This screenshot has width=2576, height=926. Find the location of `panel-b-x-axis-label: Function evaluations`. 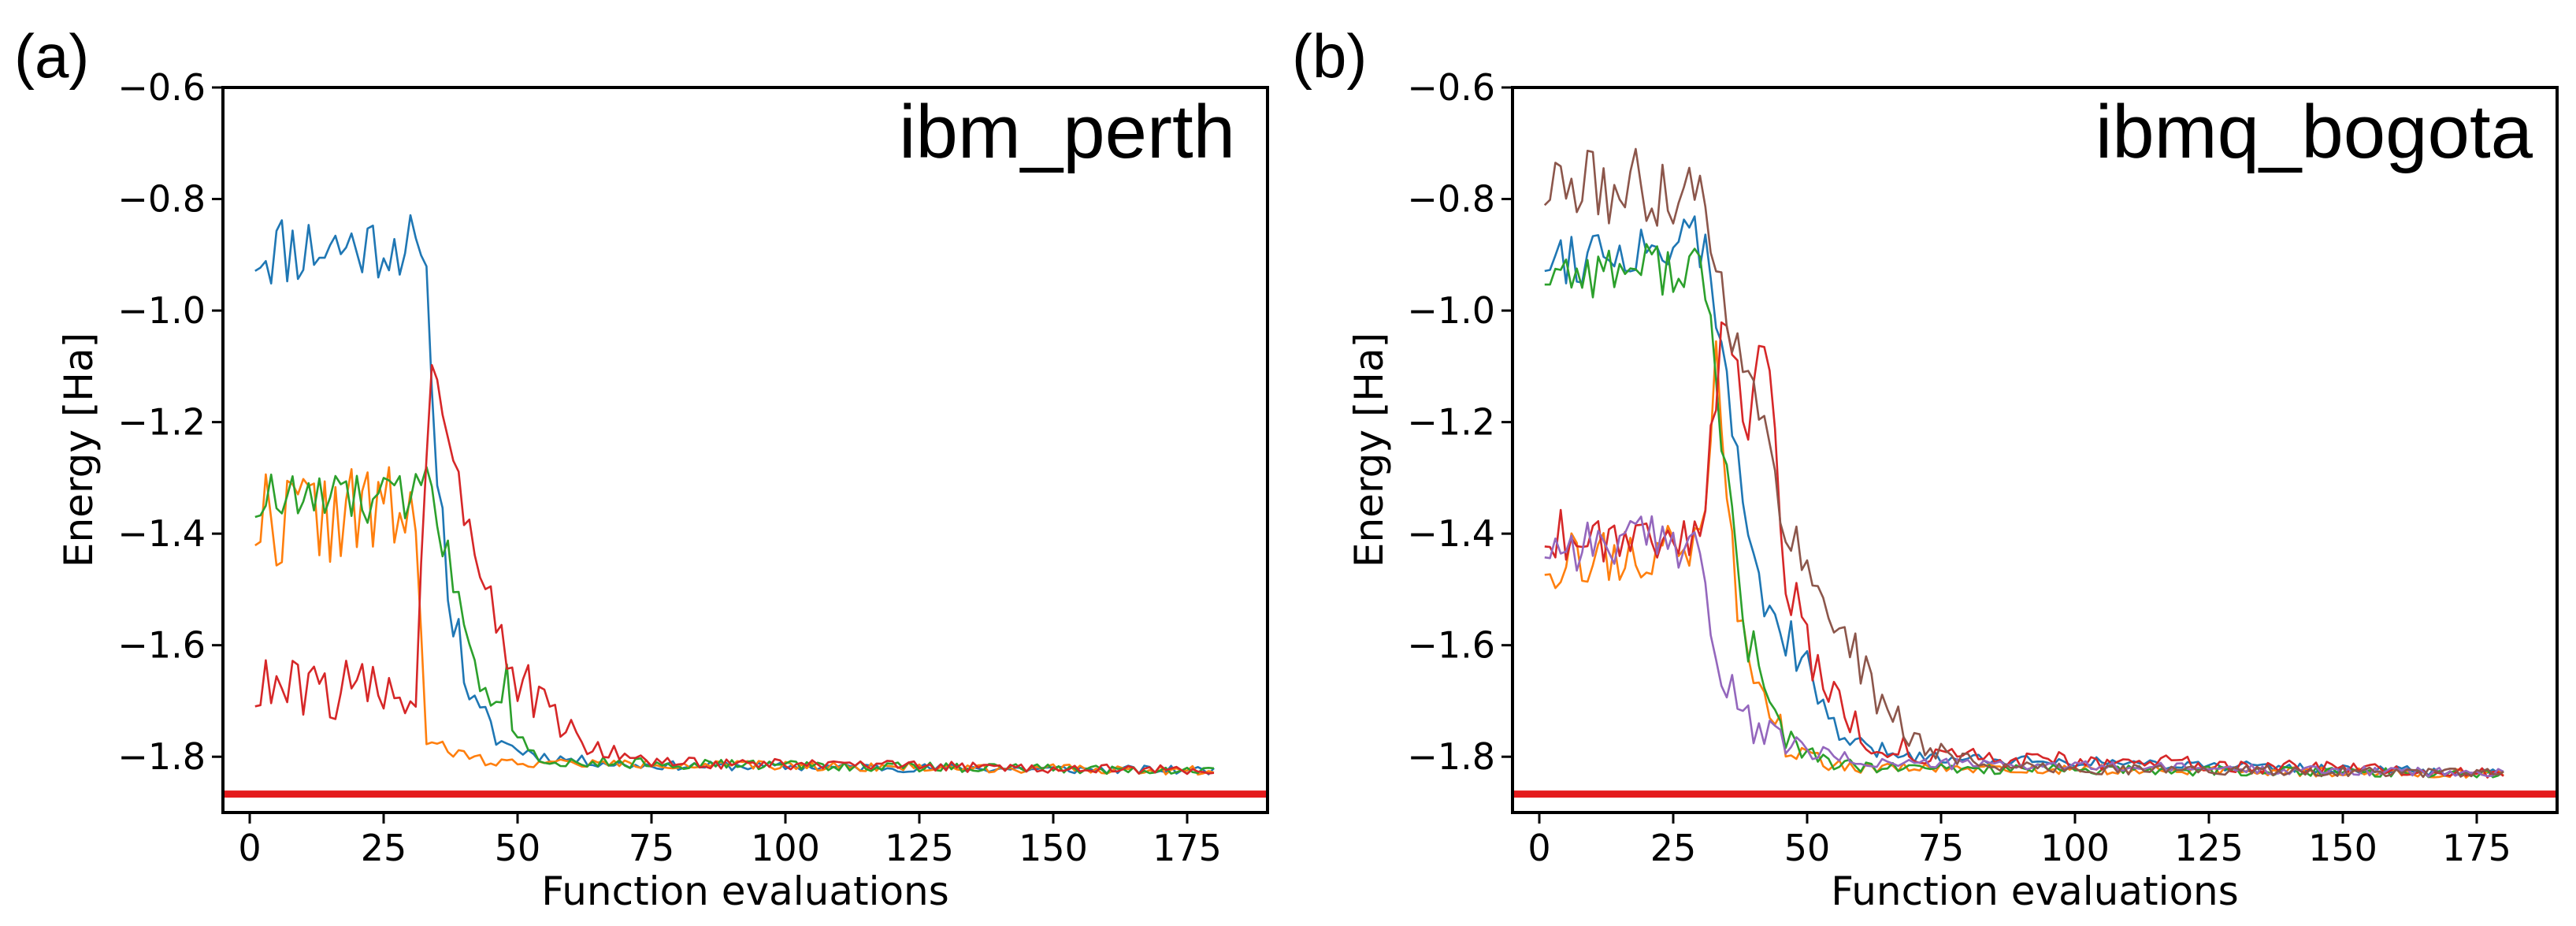

panel-b-x-axis-label: Function evaluations is located at coordinates (2035, 891).